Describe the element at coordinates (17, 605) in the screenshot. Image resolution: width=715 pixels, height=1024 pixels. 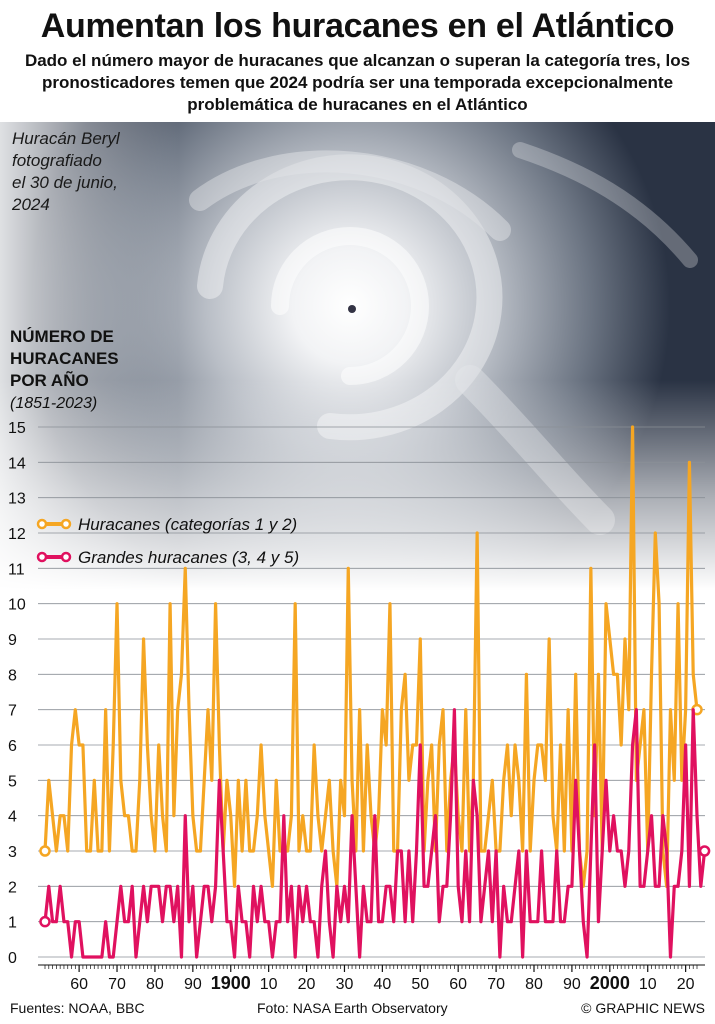
I see `y-tick-label: 10` at that location.